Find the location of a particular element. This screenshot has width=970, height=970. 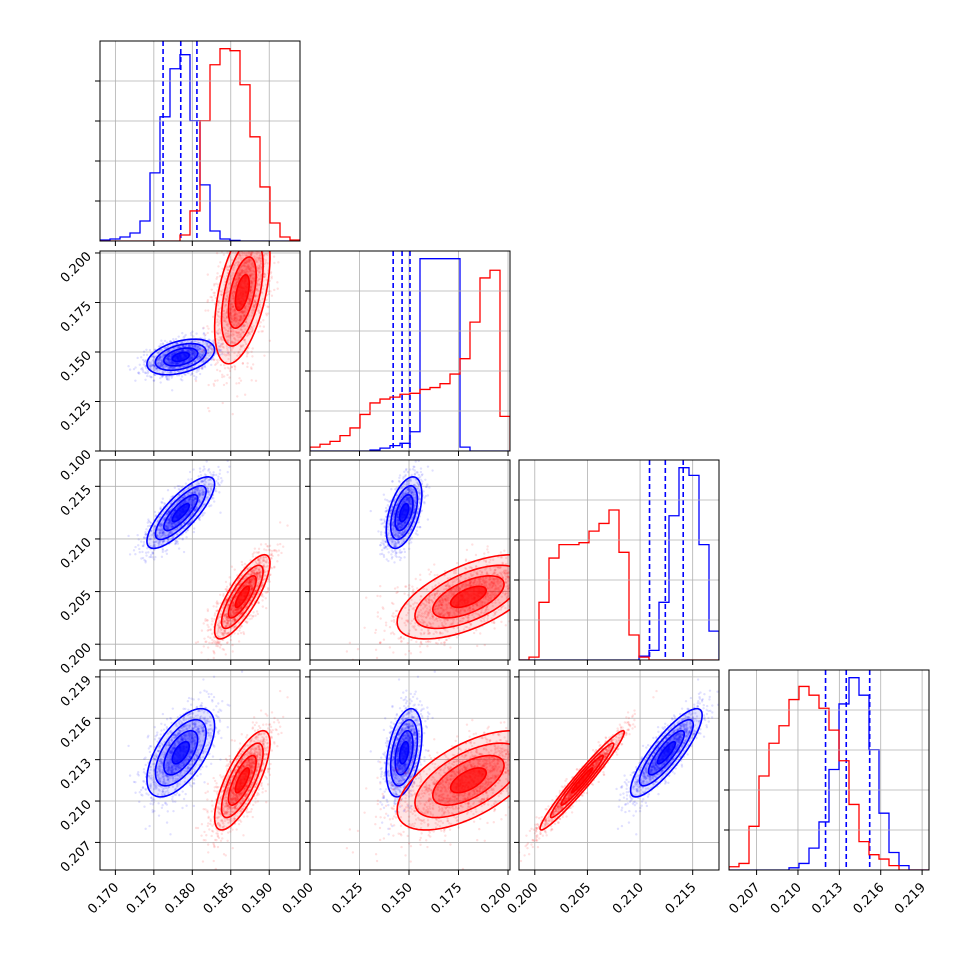

panel-1-0: 0.100 0.125 0.150 0.175 0.200 is located at coordinates (179, 366).